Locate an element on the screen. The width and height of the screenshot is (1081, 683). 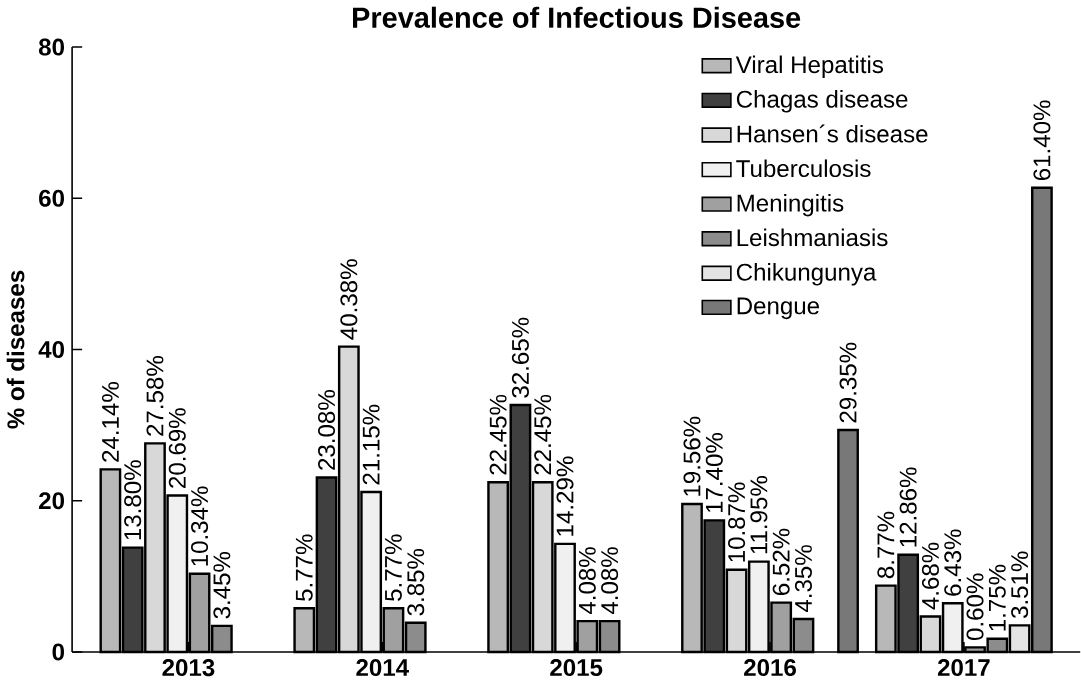
data-label: 40.38% is located at coordinates (349, 299).